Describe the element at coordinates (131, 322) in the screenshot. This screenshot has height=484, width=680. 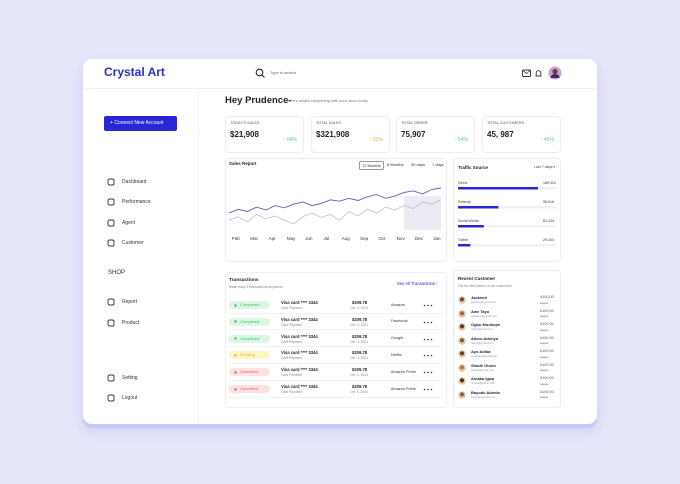
I see `nav-item: Product` at that location.